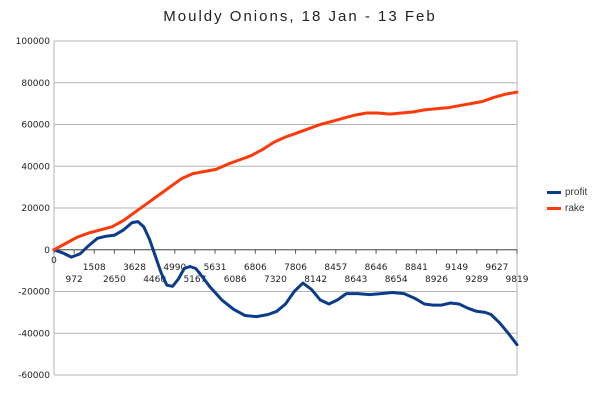 This screenshot has height=400, width=600. What do you see at coordinates (356, 280) in the screenshot?
I see `x-tick-label: 8643` at bounding box center [356, 280].